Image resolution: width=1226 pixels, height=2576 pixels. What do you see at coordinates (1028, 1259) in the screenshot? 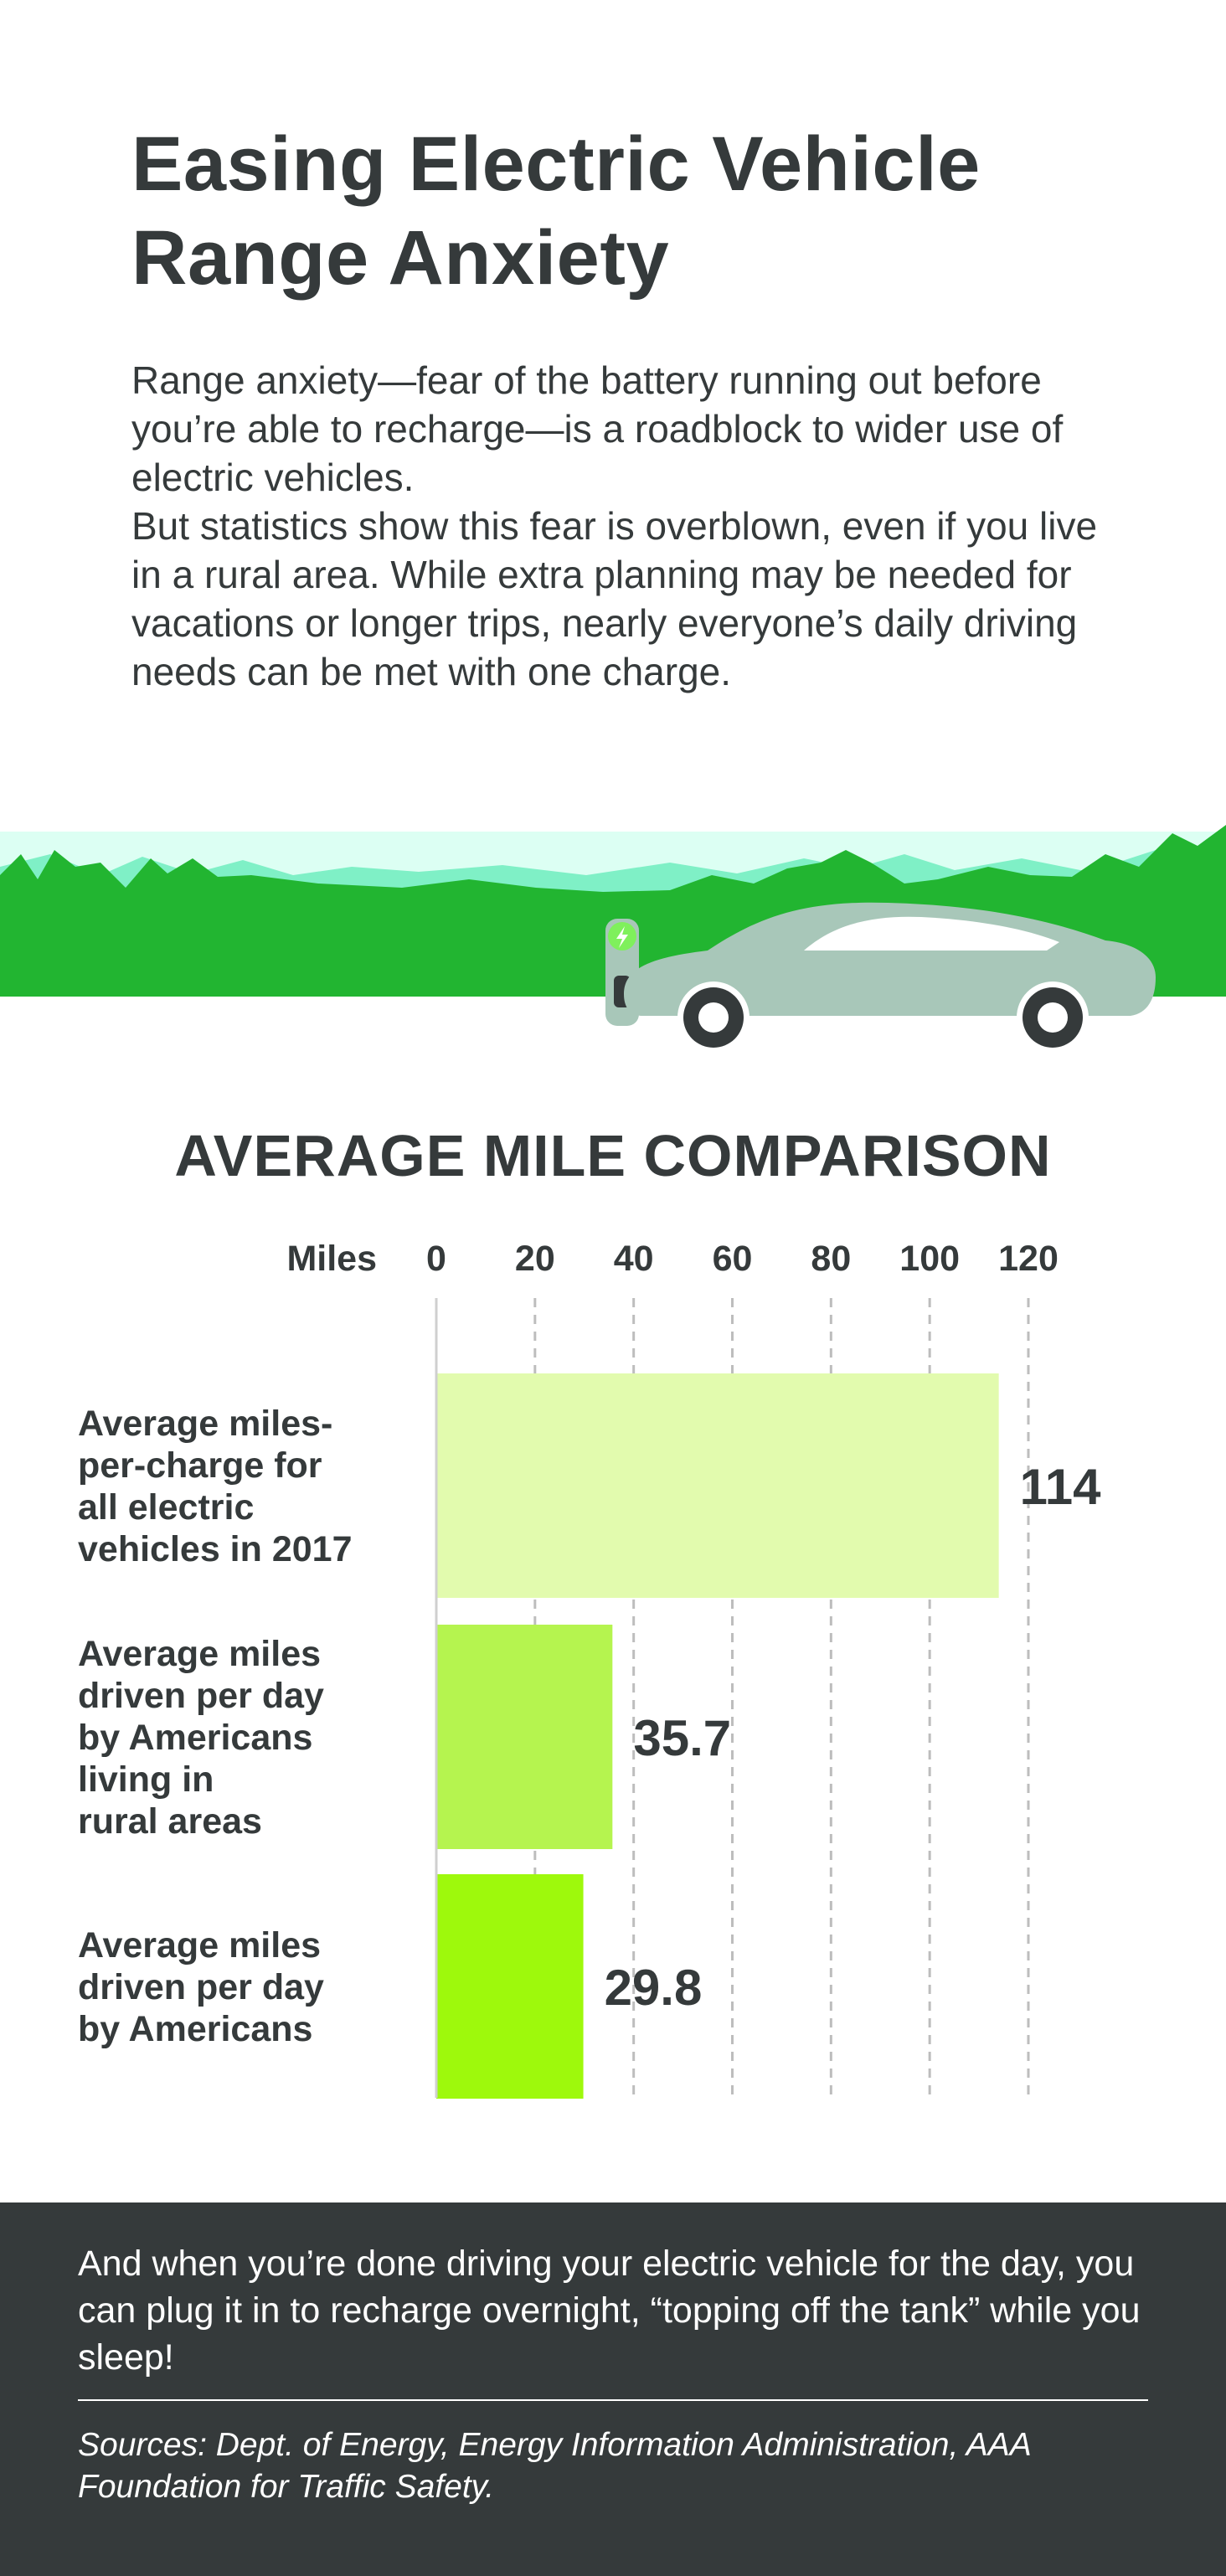
I see `x-tick-label: 120` at bounding box center [1028, 1259].